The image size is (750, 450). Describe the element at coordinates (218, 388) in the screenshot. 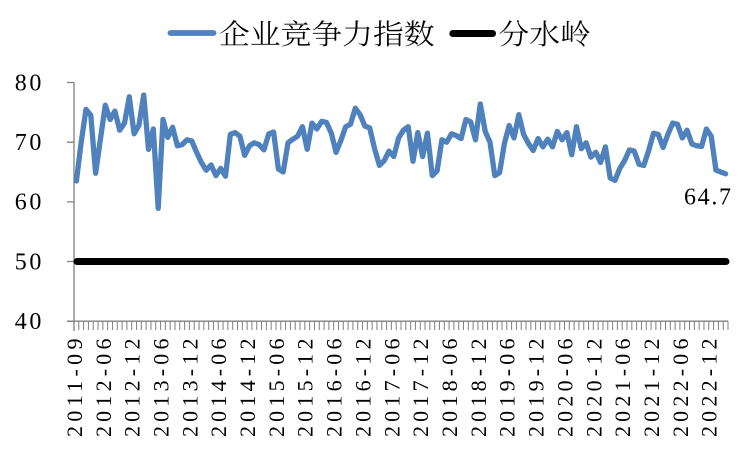

I see `svg-text: 2014-06` at that location.